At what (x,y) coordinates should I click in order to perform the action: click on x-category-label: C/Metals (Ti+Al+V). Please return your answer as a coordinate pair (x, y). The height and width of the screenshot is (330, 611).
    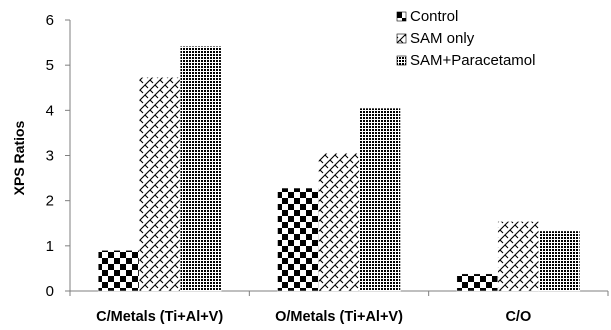
    Looking at the image, I should click on (159, 317).